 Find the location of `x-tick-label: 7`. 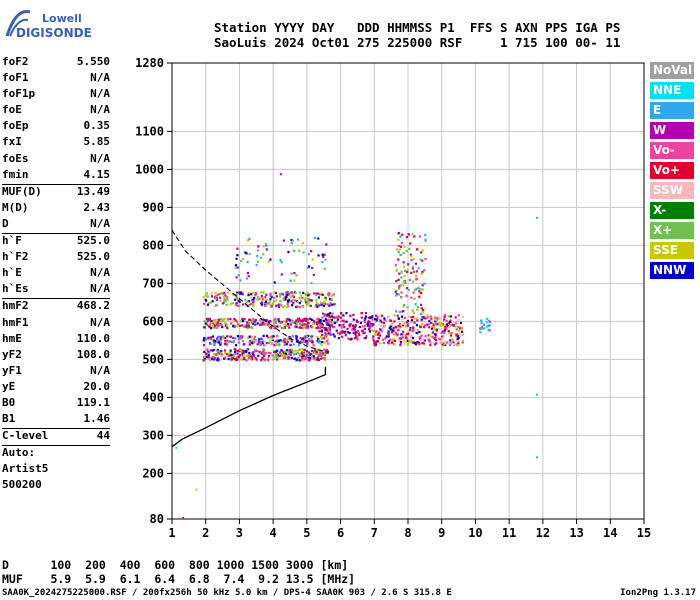

x-tick-label: 7 is located at coordinates (374, 533).